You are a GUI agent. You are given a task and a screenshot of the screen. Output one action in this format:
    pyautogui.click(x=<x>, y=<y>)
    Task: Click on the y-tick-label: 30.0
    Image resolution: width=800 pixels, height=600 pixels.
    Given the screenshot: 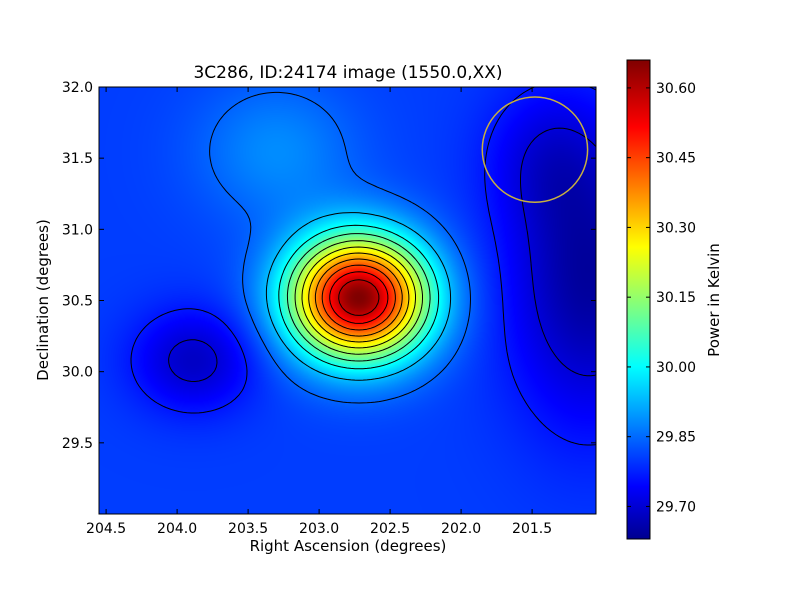 What is the action you would take?
    pyautogui.click(x=77, y=373)
    